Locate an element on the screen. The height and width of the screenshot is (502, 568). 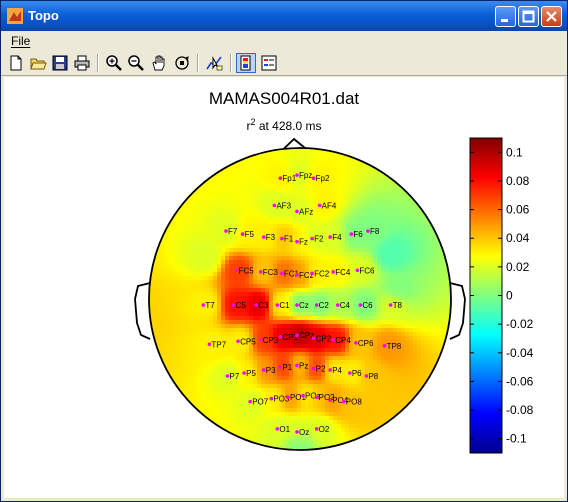
print-icon is located at coordinates (82, 63).